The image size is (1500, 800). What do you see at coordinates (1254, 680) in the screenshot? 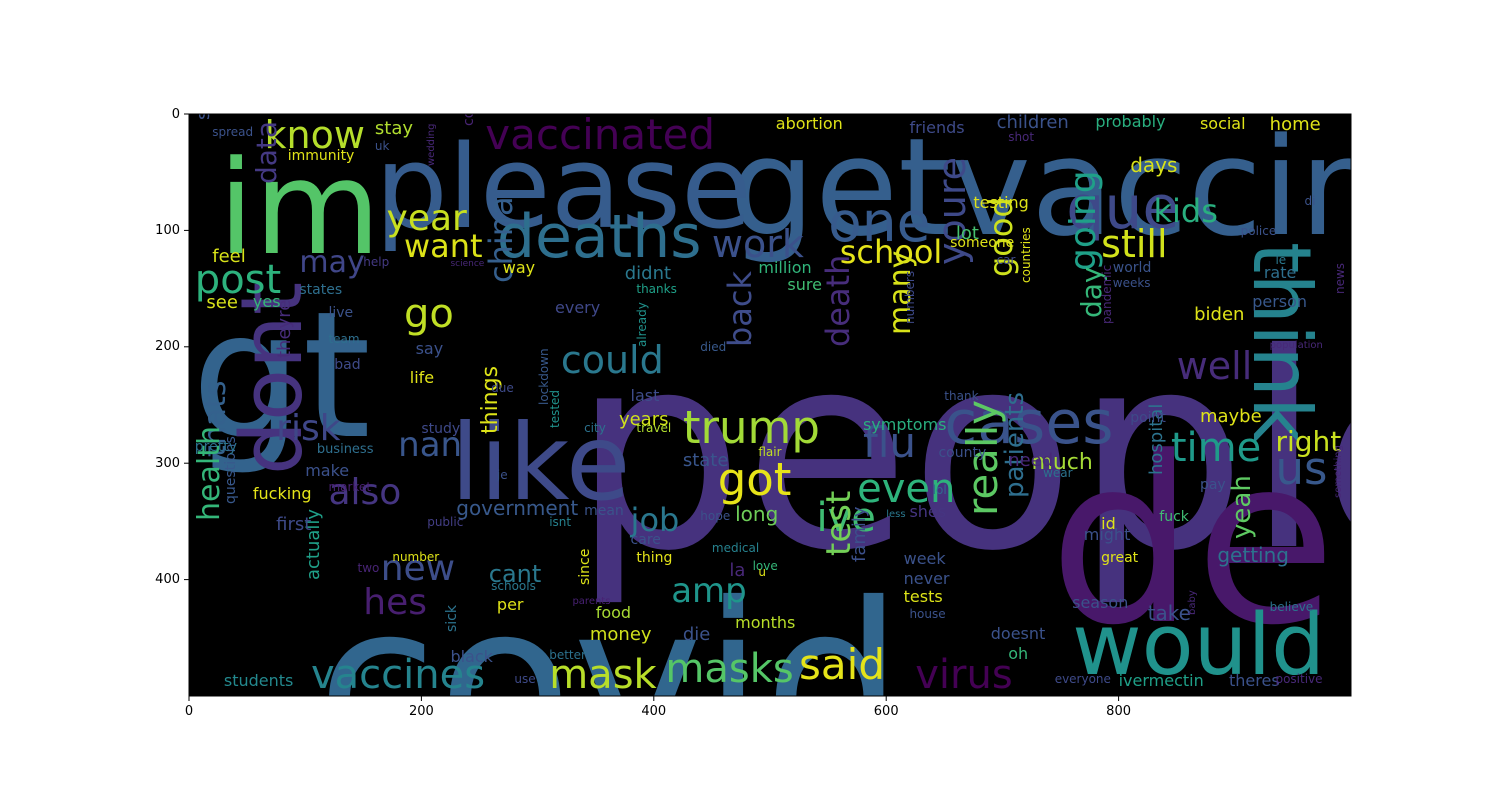
I see `word-theres: theres` at bounding box center [1254, 680].